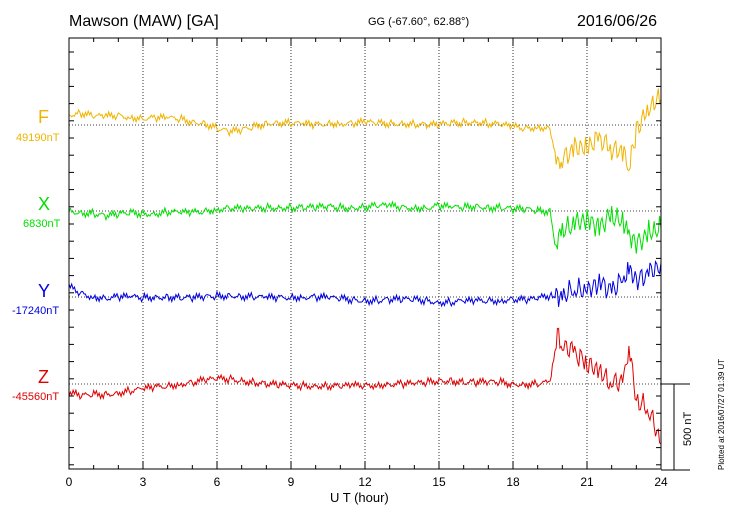  I want to click on channel-x-label: X, so click(44, 204).